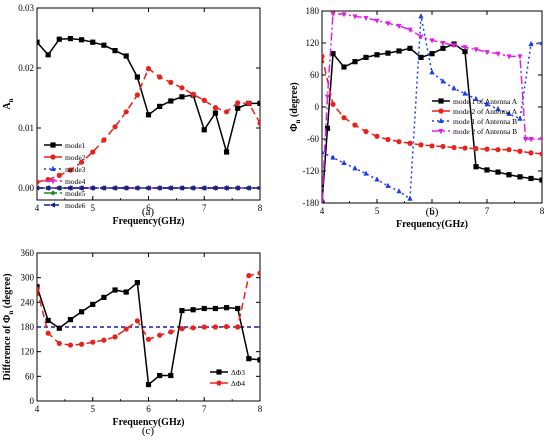 This screenshot has width=550, height=442. Describe the element at coordinates (238, 383) in the screenshot. I see `legend-label: ΔΦ4` at that location.